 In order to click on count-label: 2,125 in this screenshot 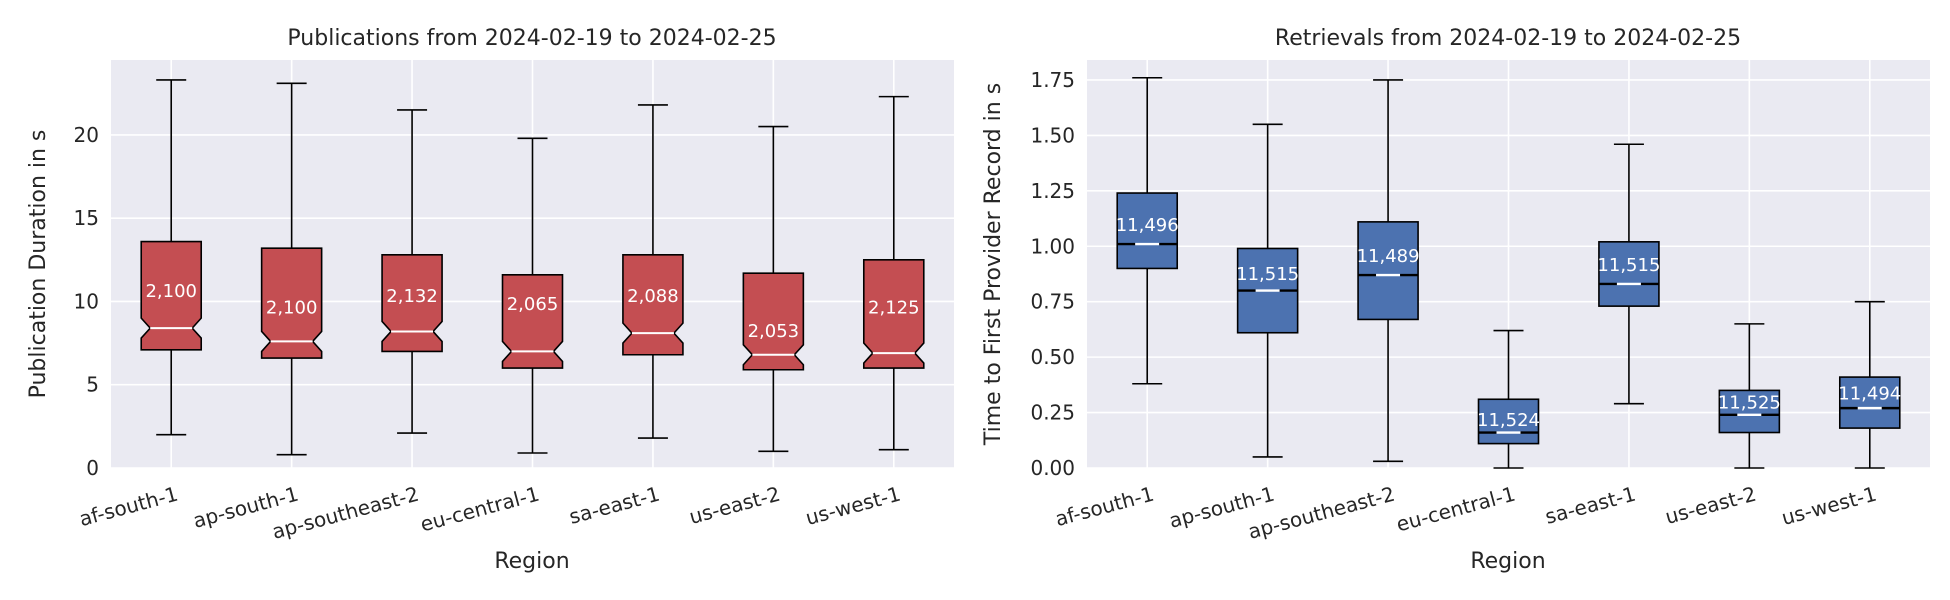, I will do `click(894, 307)`.